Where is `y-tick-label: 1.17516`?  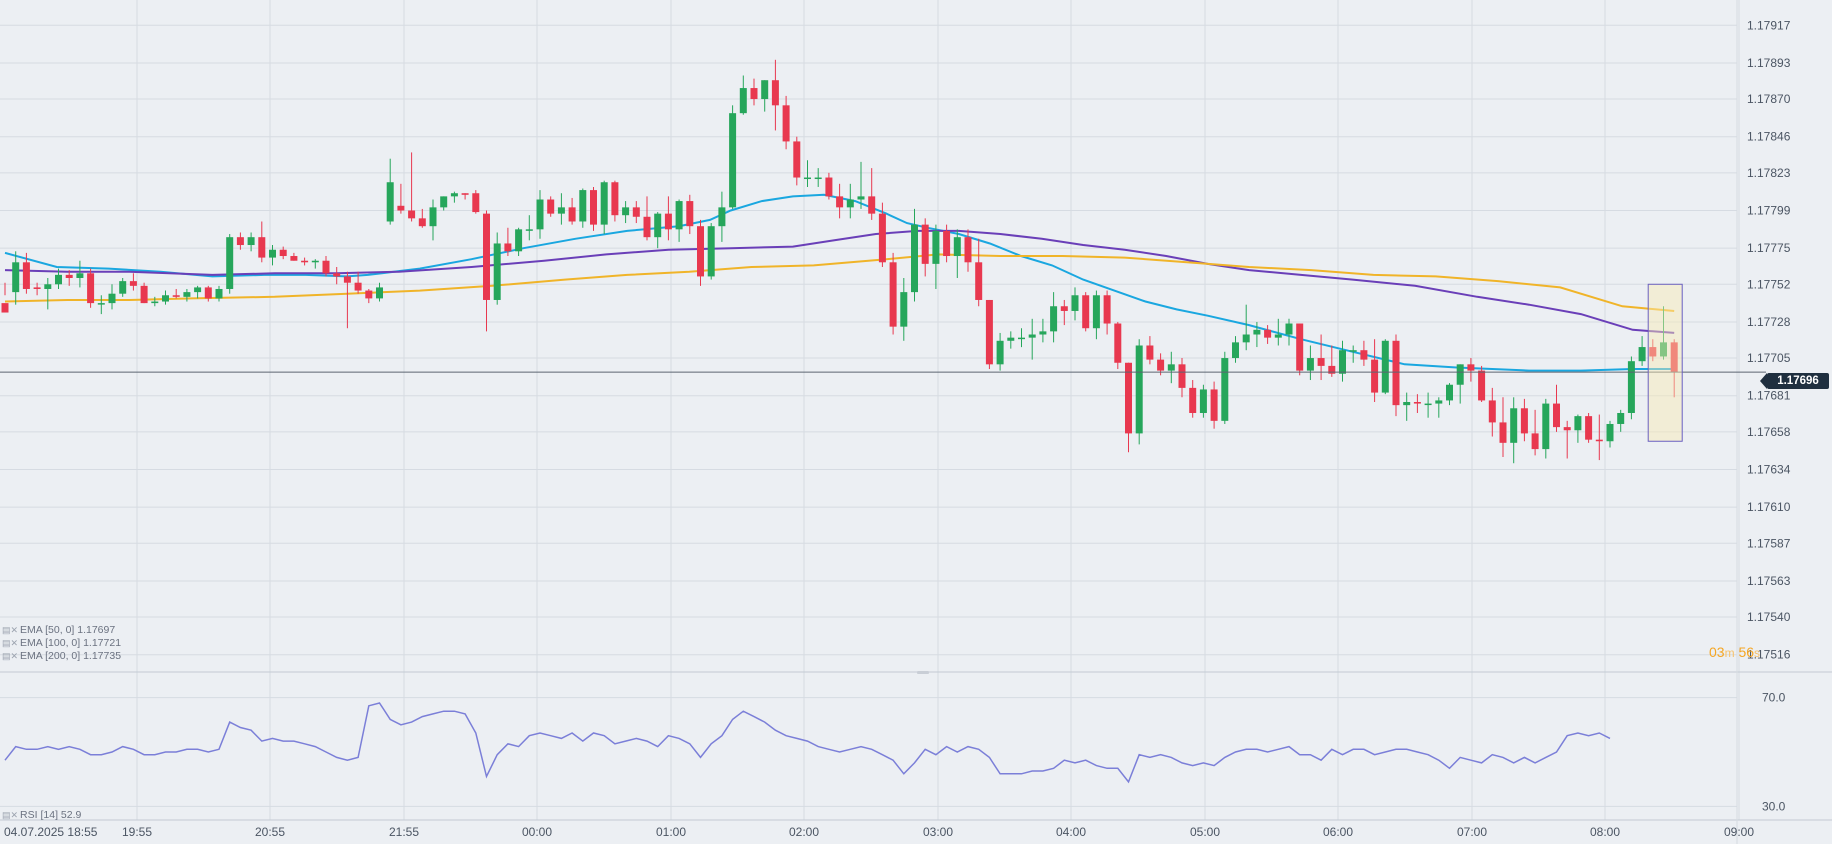
y-tick-label: 1.17516 is located at coordinates (1769, 655).